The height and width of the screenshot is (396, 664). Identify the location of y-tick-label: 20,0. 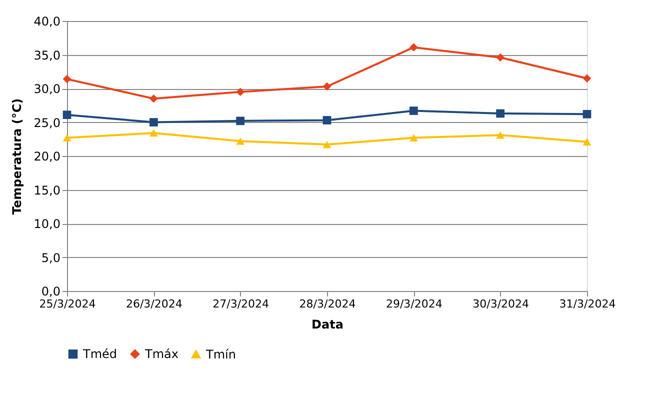
(47, 157).